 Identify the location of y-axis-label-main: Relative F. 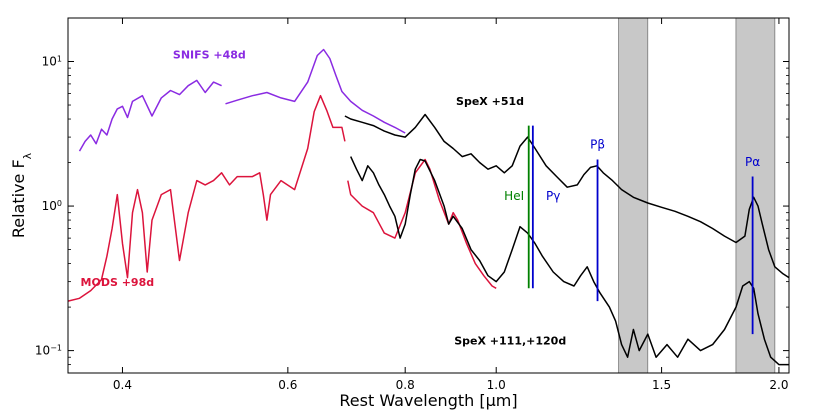
(18, 198).